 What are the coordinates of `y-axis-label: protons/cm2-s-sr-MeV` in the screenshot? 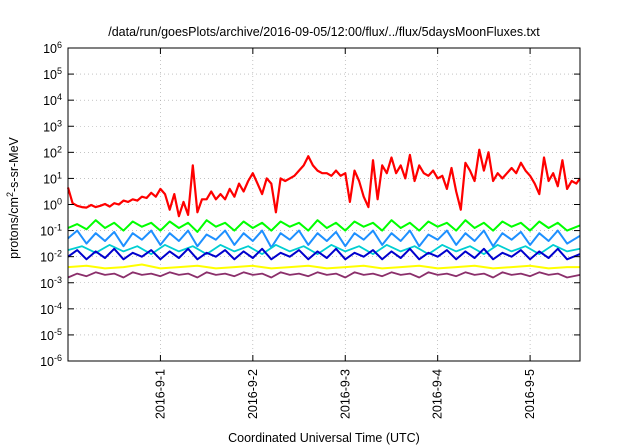 It's located at (13, 197).